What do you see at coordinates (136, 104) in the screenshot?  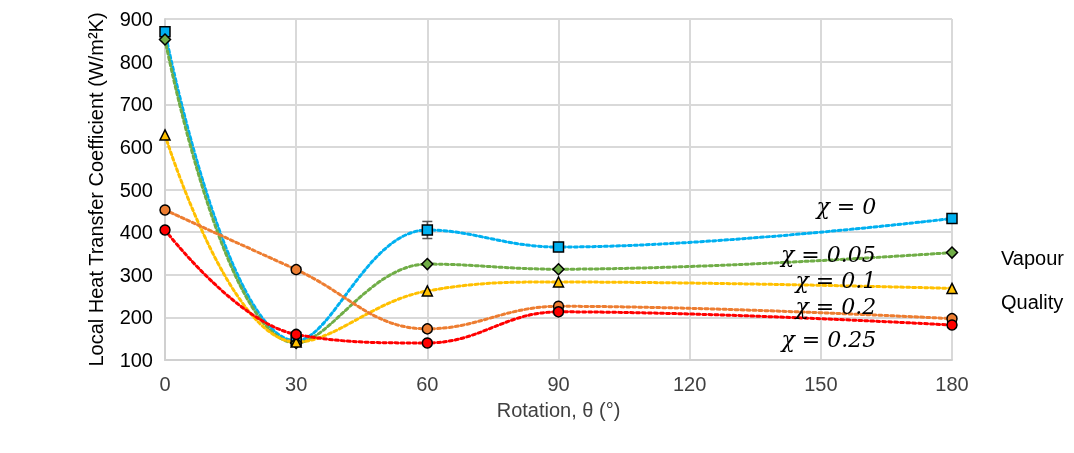 I see `y-tick-label: 700` at bounding box center [136, 104].